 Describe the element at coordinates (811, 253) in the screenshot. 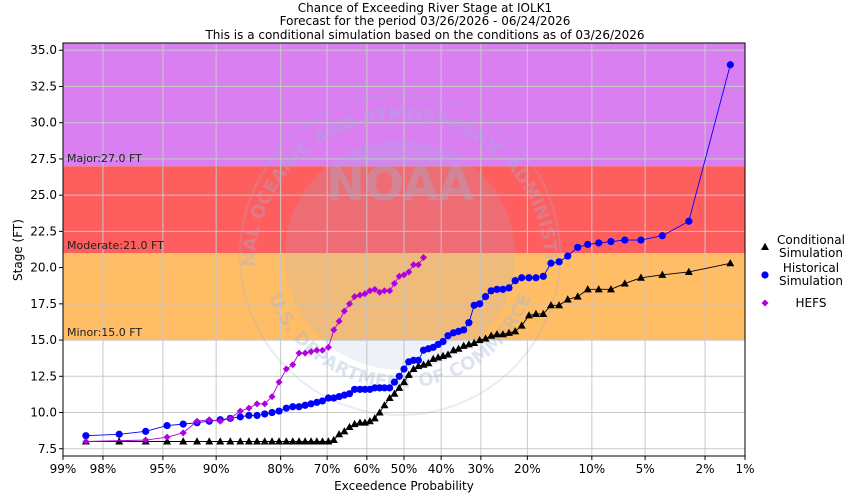

I see `legend-label-conditional-simulation: Simulation` at that location.